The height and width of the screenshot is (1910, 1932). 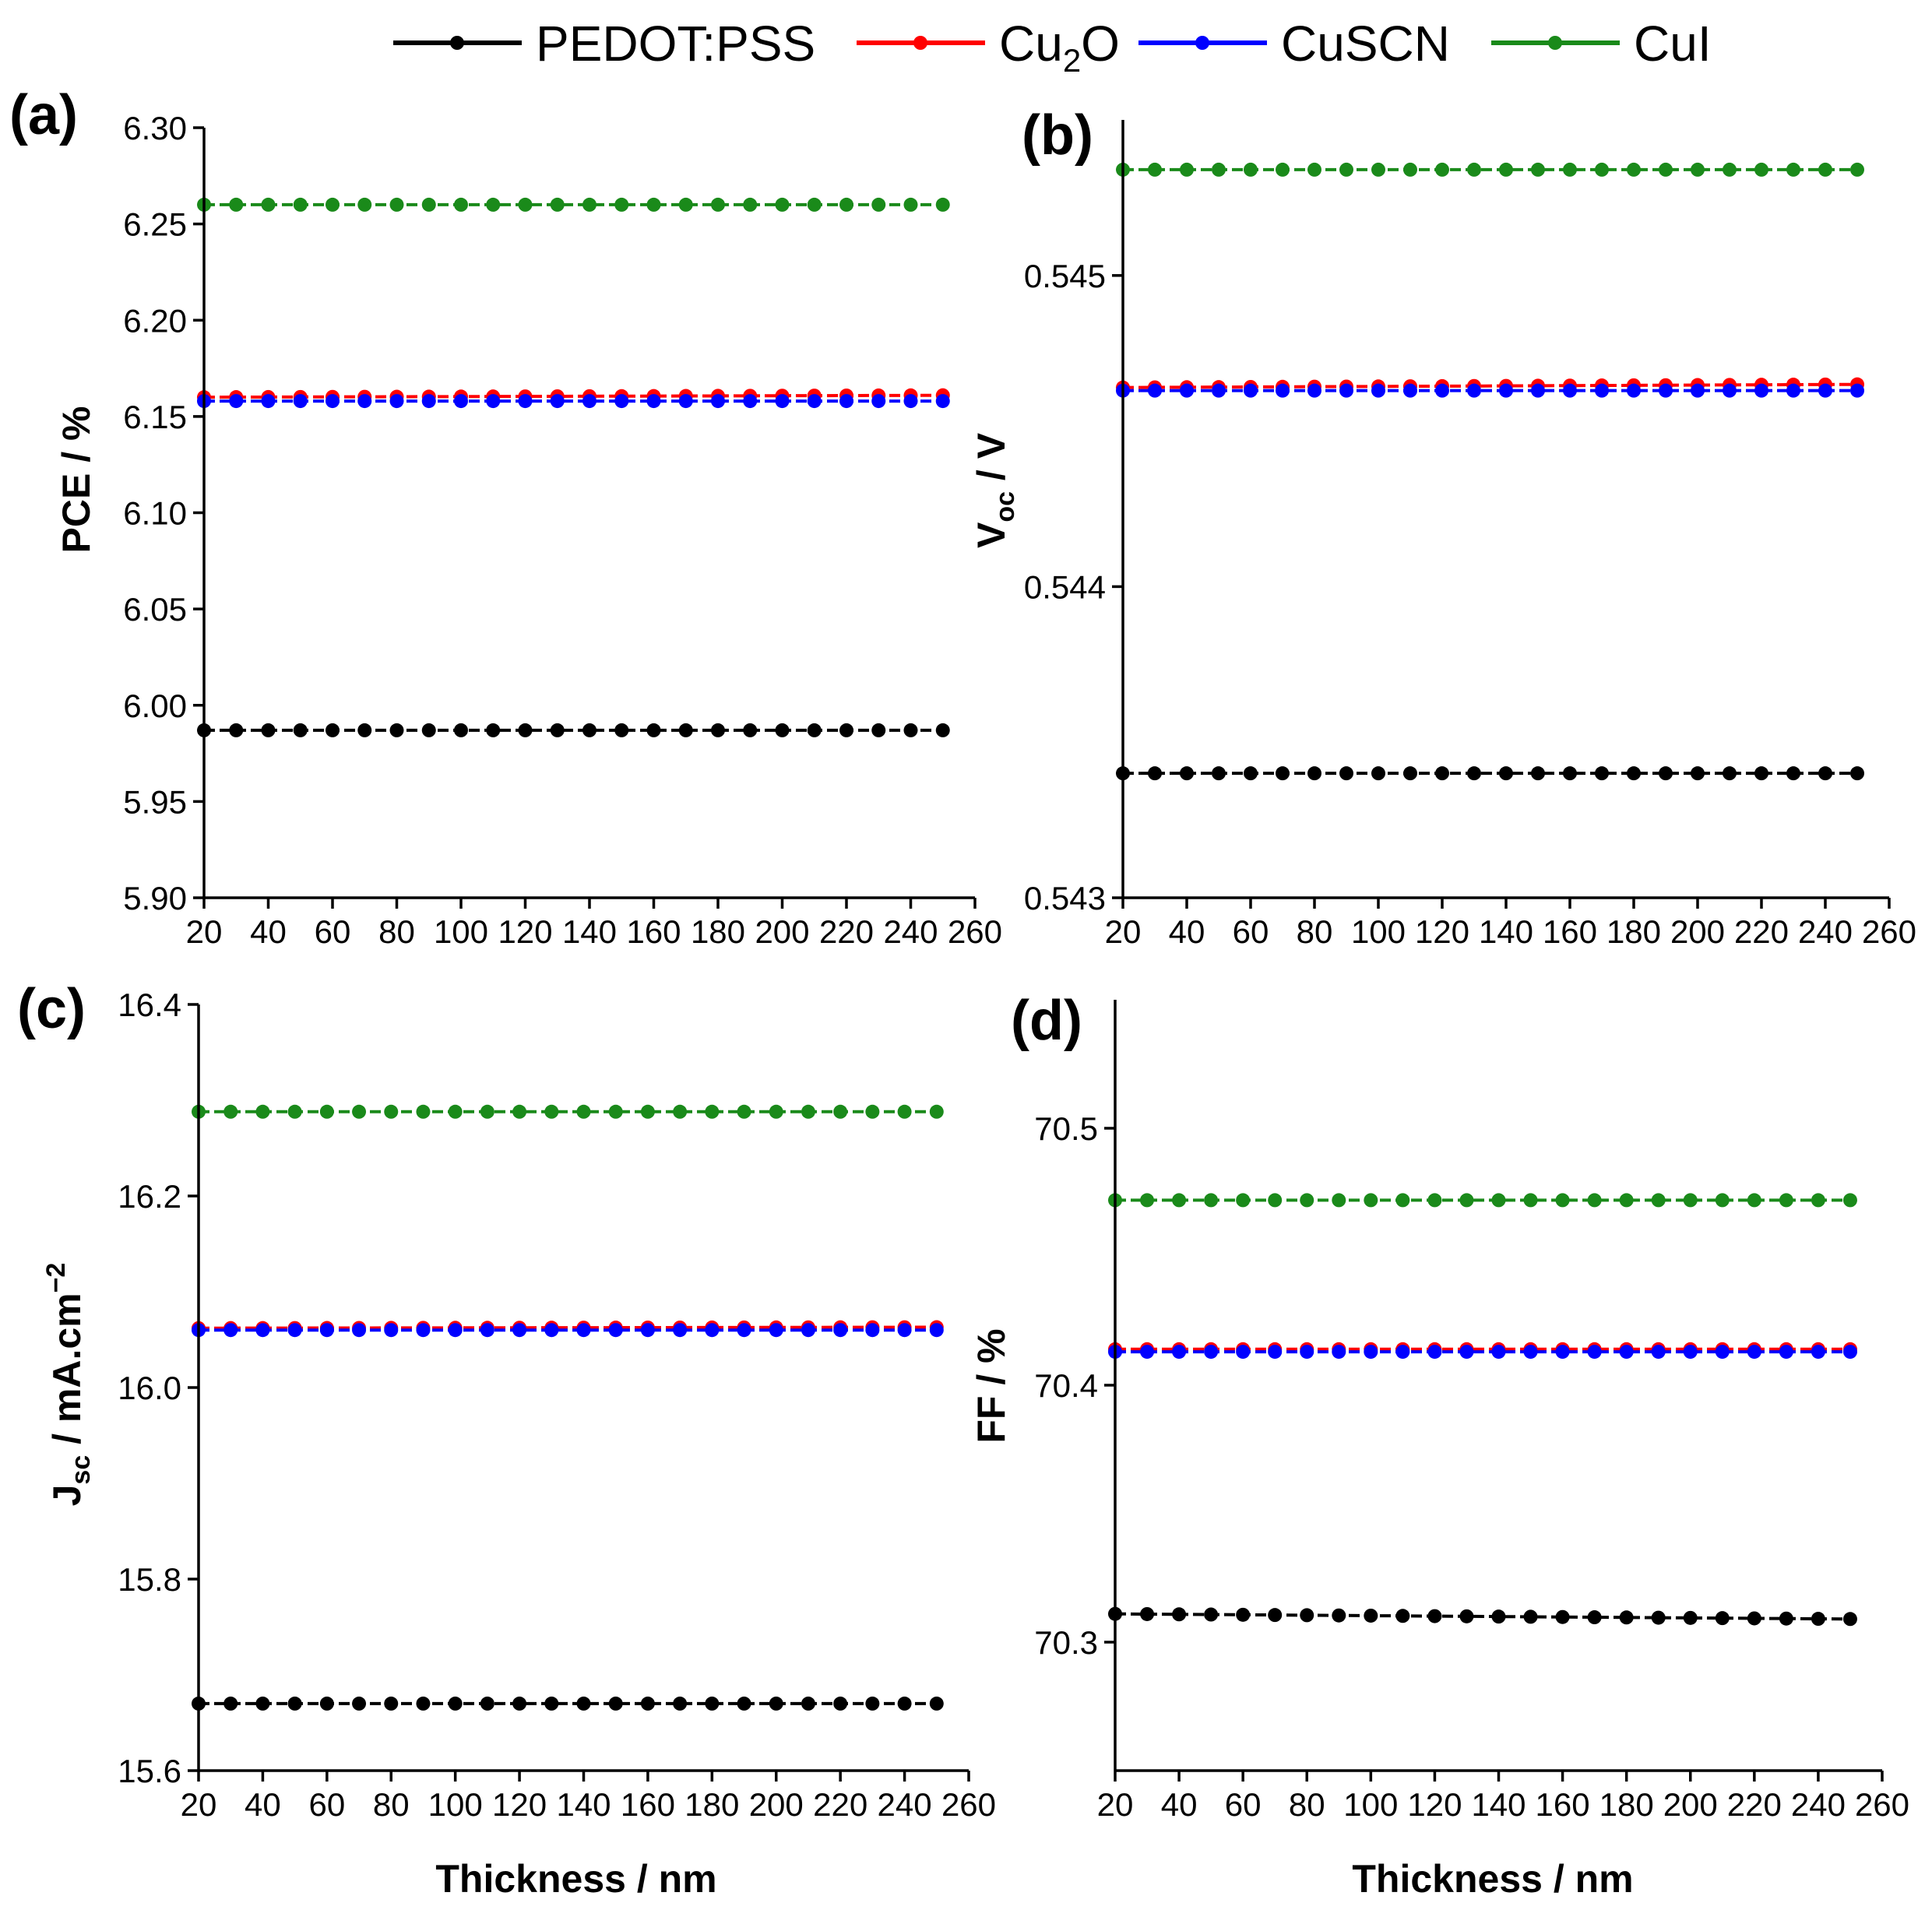 What do you see at coordinates (149, 1579) in the screenshot?
I see `y-tick-label: 15.8` at bounding box center [149, 1579].